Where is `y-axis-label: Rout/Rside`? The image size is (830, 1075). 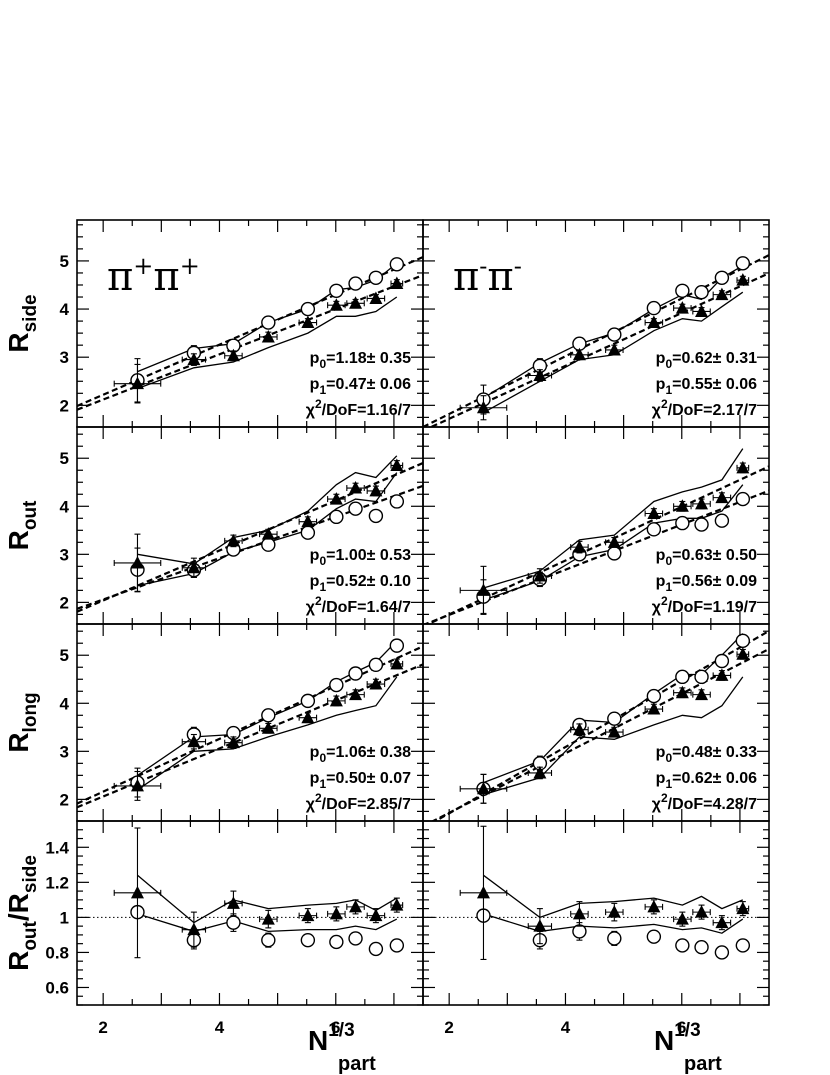 y-axis-label: Rout/Rside is located at coordinates (22, 913).